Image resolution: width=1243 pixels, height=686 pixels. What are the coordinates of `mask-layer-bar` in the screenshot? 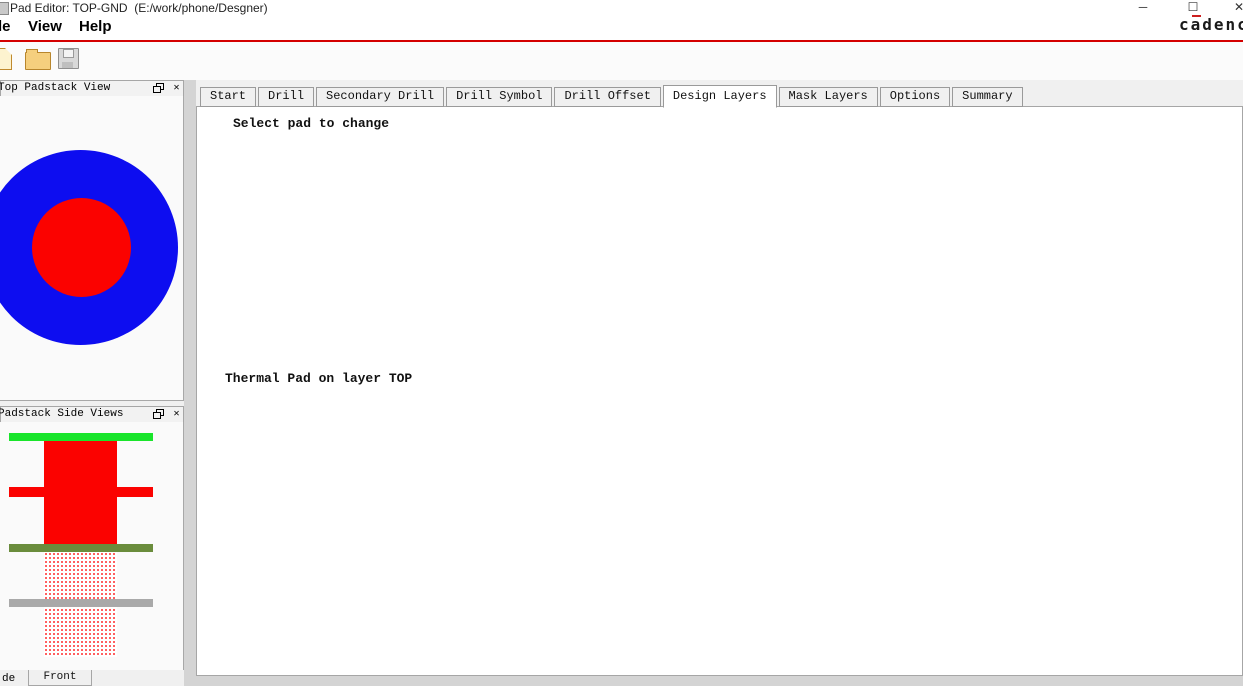 It's located at (81, 603).